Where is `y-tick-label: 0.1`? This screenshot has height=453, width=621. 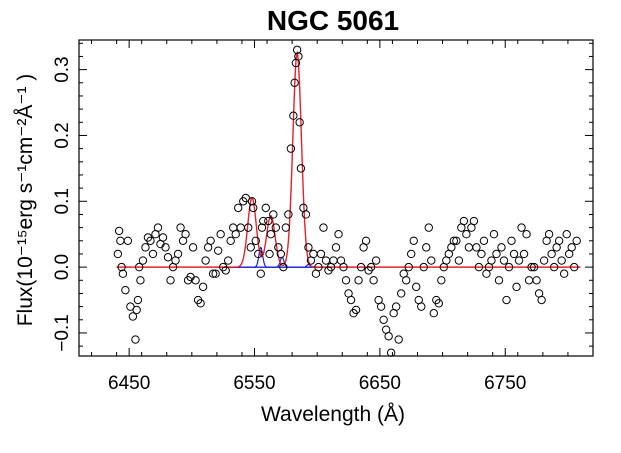 y-tick-label: 0.1 is located at coordinates (62, 201).